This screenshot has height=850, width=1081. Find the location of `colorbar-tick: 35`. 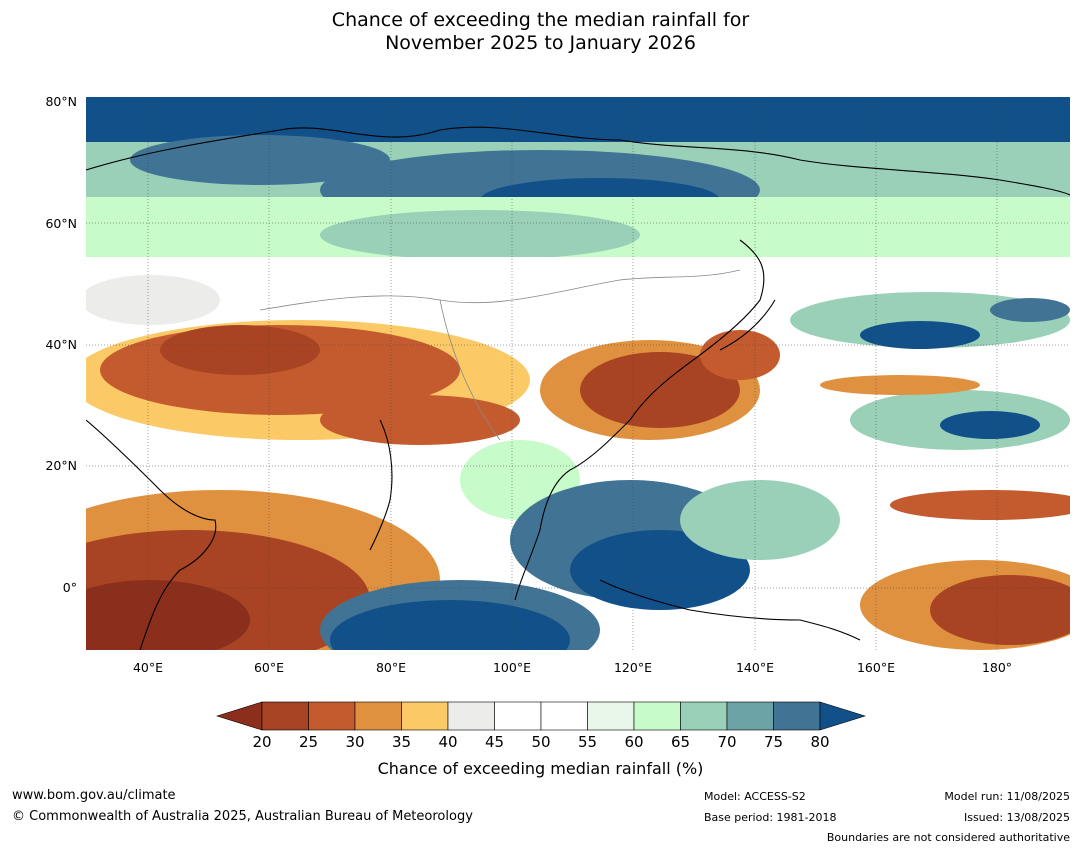

colorbar-tick: 35 is located at coordinates (401, 742).